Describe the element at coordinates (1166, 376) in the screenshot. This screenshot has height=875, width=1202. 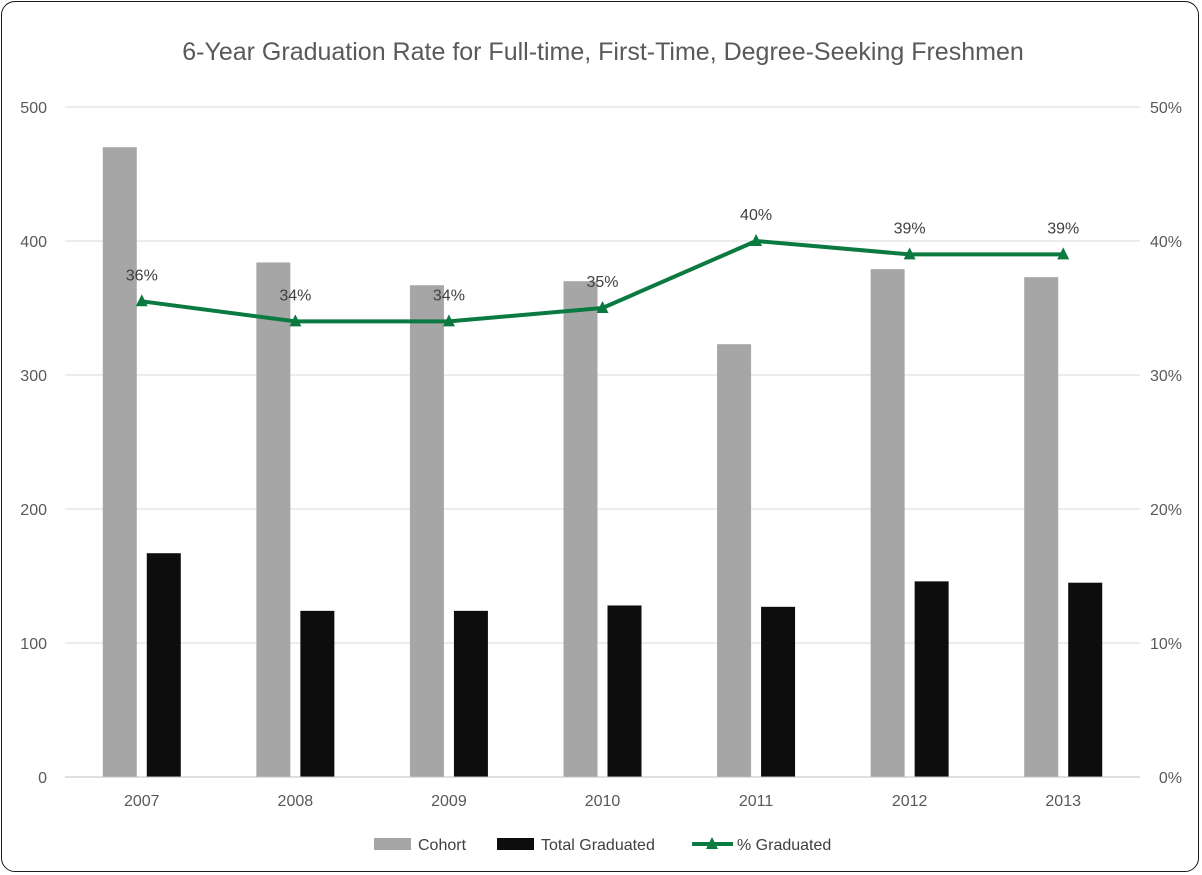
I see `right-y-tick-label: 30%` at that location.